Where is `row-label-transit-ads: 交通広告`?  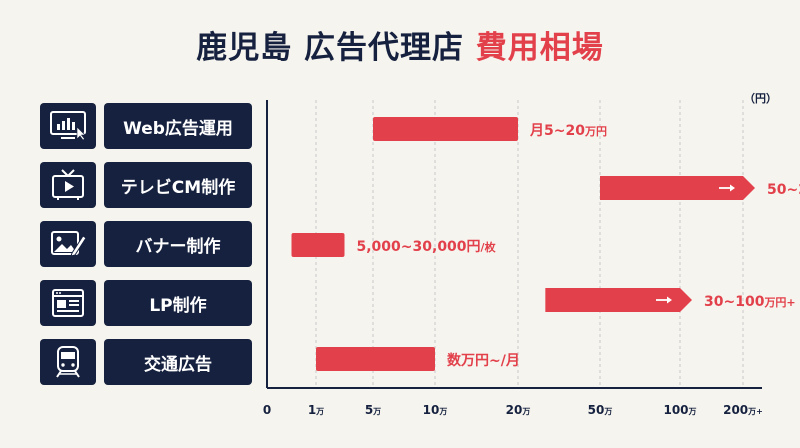 row-label-transit-ads: 交通広告 is located at coordinates (178, 362).